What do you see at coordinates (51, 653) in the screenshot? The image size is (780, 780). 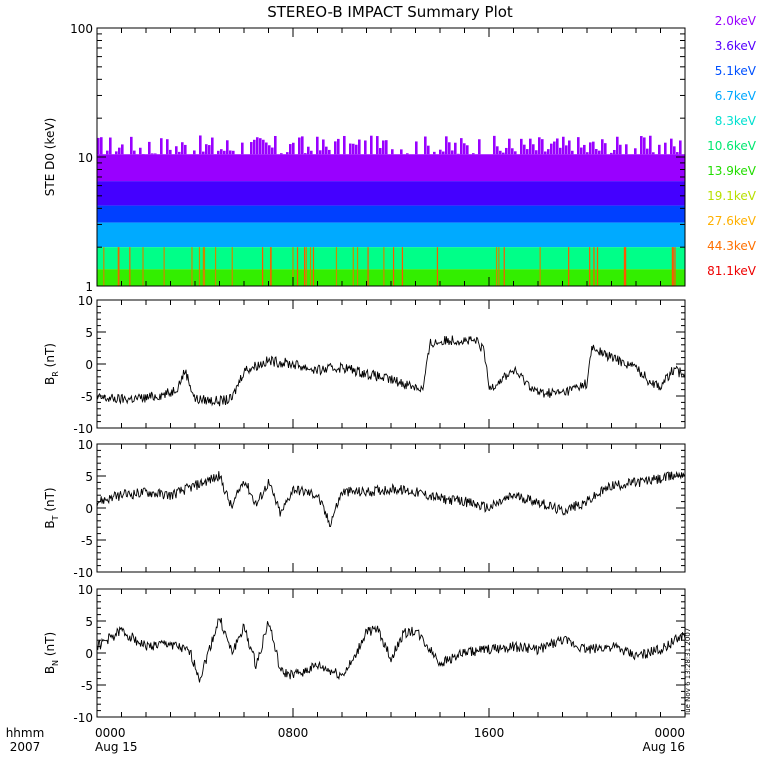 I see `panel-ylabel: BN (nT)` at bounding box center [51, 653].